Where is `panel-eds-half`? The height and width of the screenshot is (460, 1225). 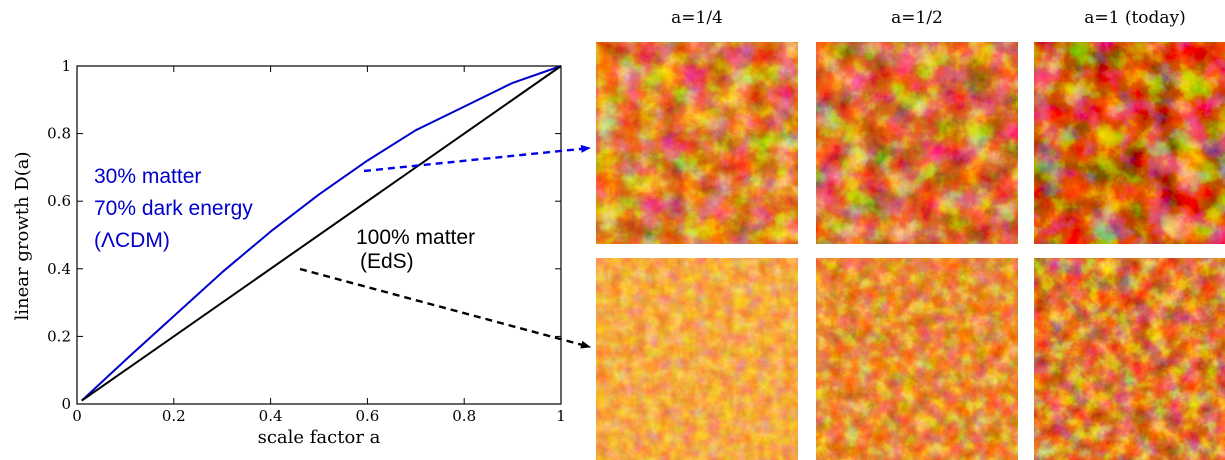 panel-eds-half is located at coordinates (917, 359).